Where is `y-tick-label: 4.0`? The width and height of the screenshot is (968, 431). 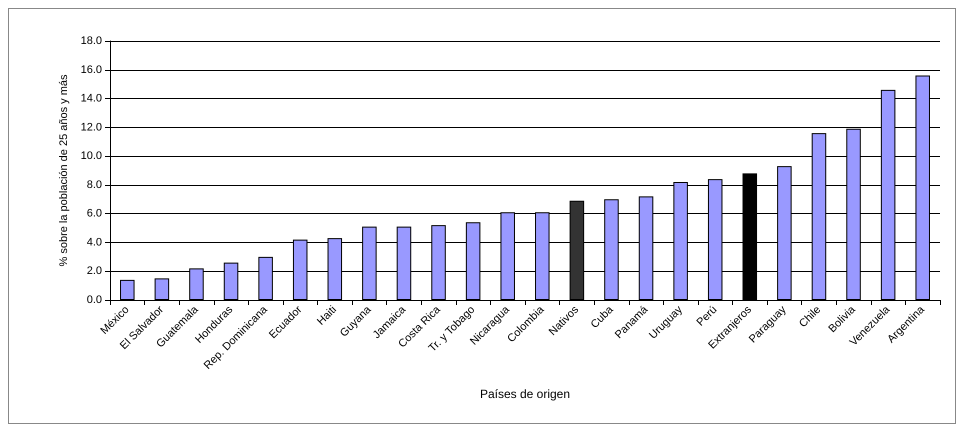 y-tick-label: 4.0 is located at coordinates (94, 242).